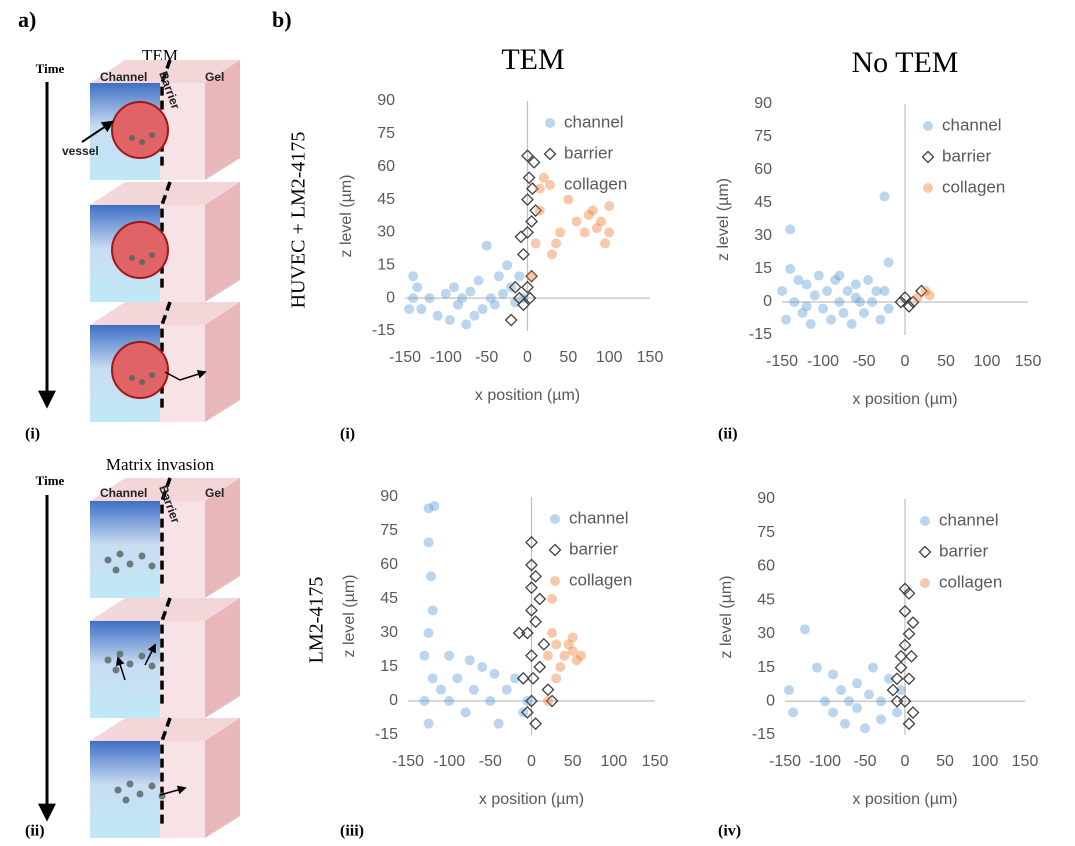 The image size is (1075, 846). Describe the element at coordinates (945, 761) in the screenshot. I see `x-tick-label: 50` at that location.